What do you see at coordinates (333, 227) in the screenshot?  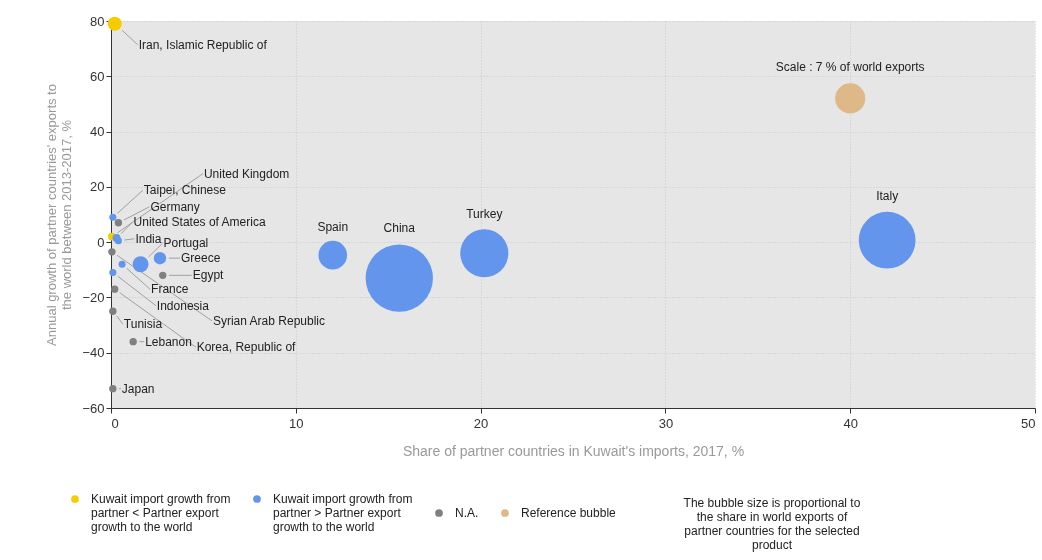 I see `data-label: Spain` at bounding box center [333, 227].